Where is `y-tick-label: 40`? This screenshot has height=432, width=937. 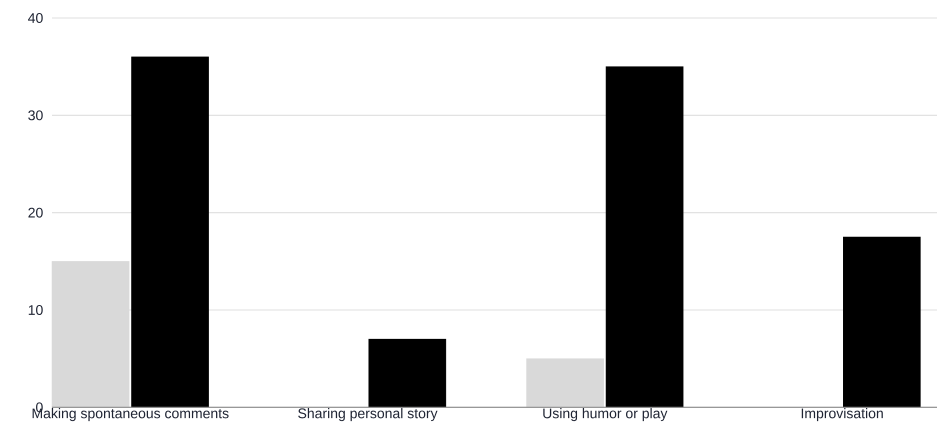
y-tick-label: 40 is located at coordinates (35, 18).